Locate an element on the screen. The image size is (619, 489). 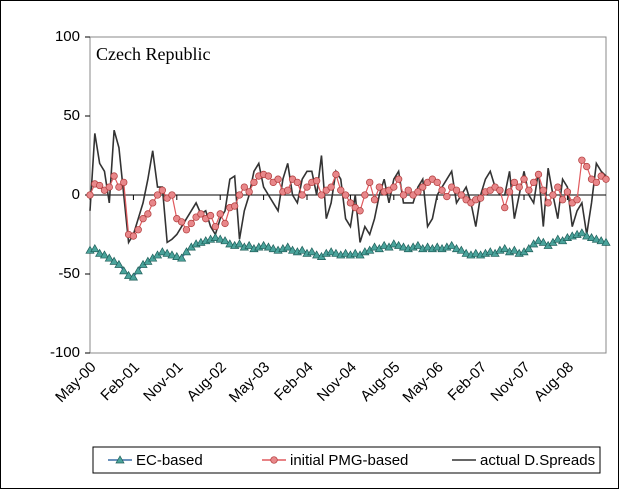
y-tick-label: 50 is located at coordinates (71, 115).